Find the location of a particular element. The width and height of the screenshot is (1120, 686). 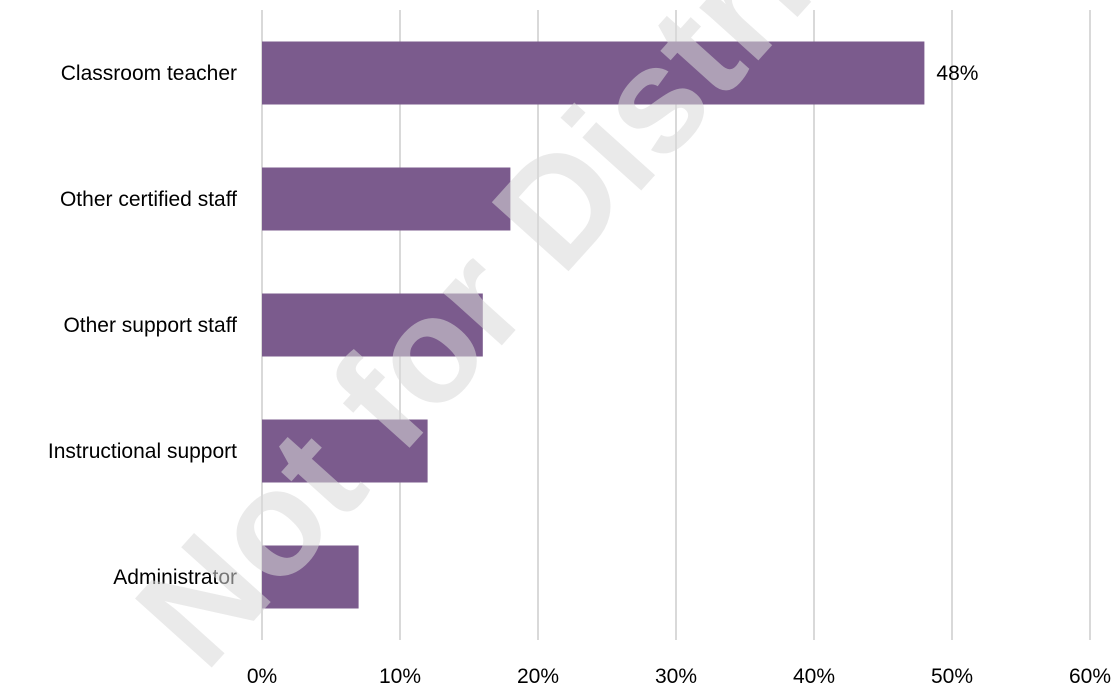

x-tick-label: 60% is located at coordinates (1090, 675).